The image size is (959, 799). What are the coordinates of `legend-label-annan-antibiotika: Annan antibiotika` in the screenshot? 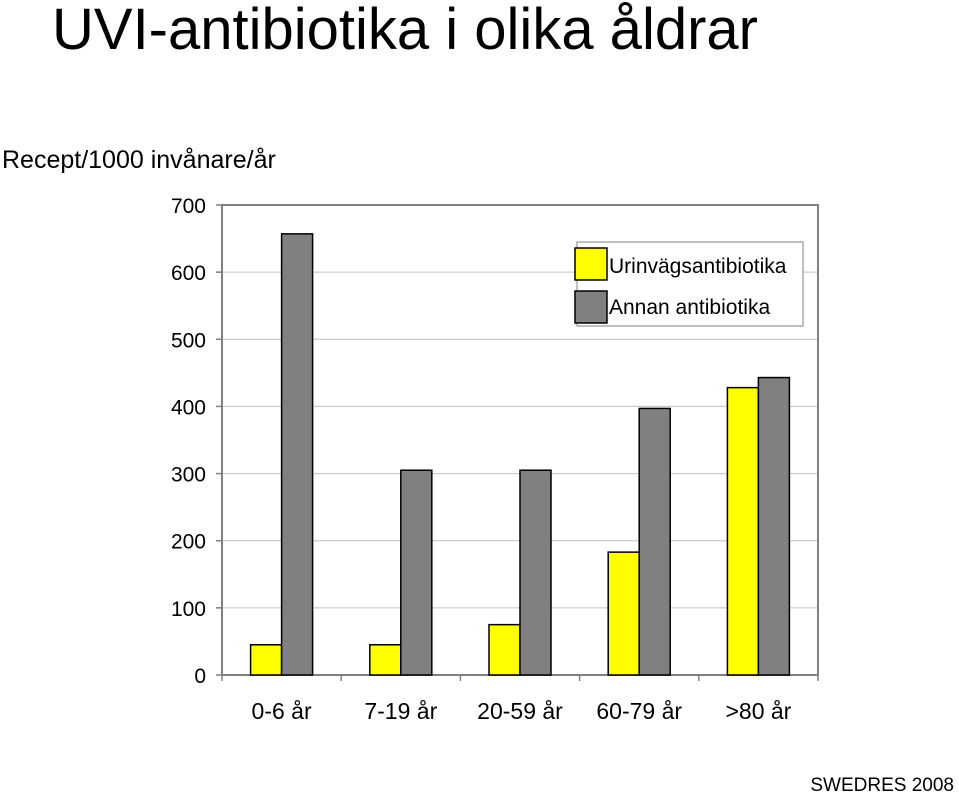 It's located at (689, 307).